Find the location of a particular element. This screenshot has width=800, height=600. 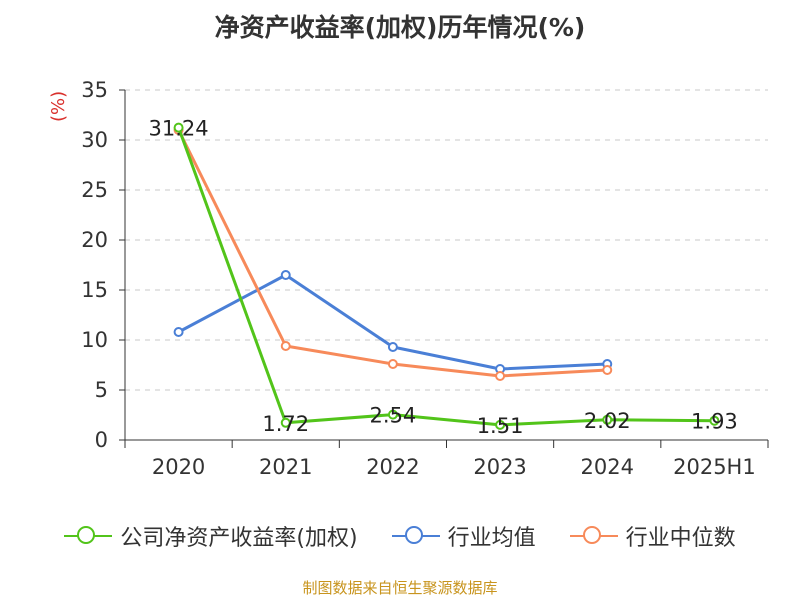

legend-item-industry-mean: 行业均值 is located at coordinates (463, 536).